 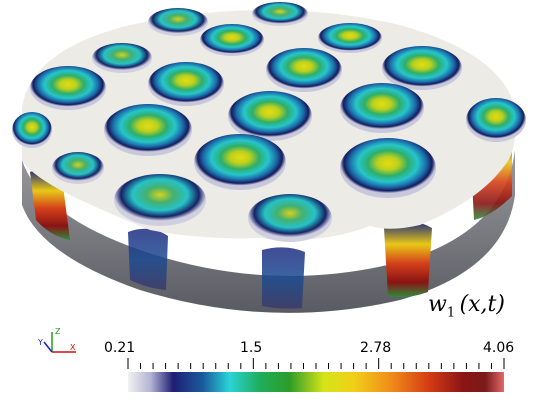 I want to click on axis-z-label: Z, so click(x=58, y=331).